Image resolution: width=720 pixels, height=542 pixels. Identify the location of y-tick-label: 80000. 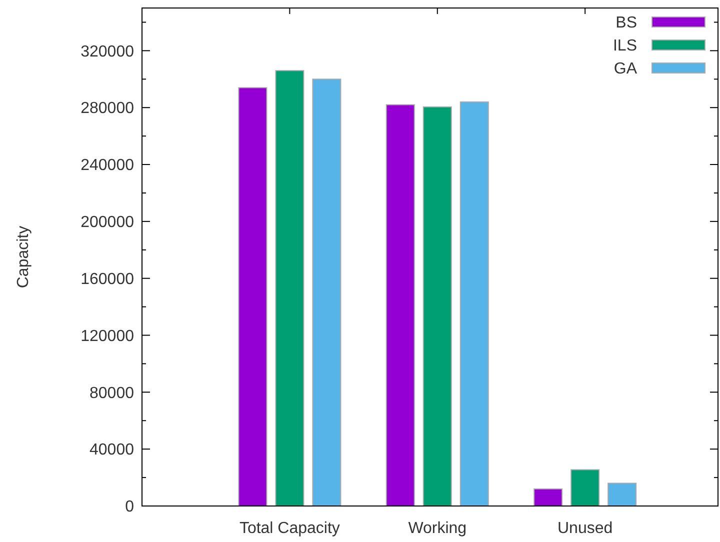
(112, 393).